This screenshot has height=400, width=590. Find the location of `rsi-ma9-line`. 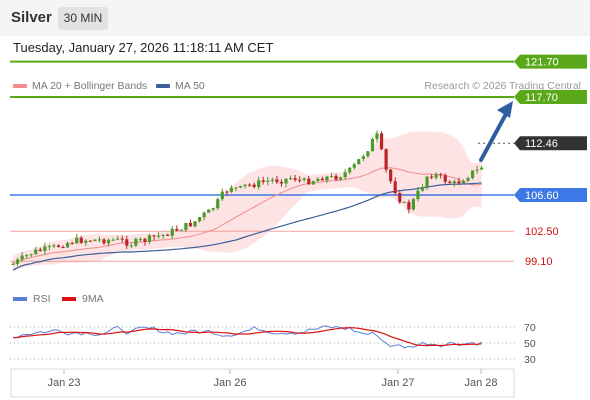

rsi-ma9-line is located at coordinates (247, 337).